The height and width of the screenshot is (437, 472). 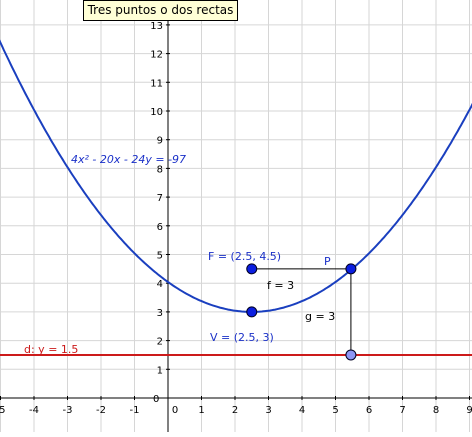 I want to click on focus-label: F = (2.5, 4.5), so click(x=244, y=256).